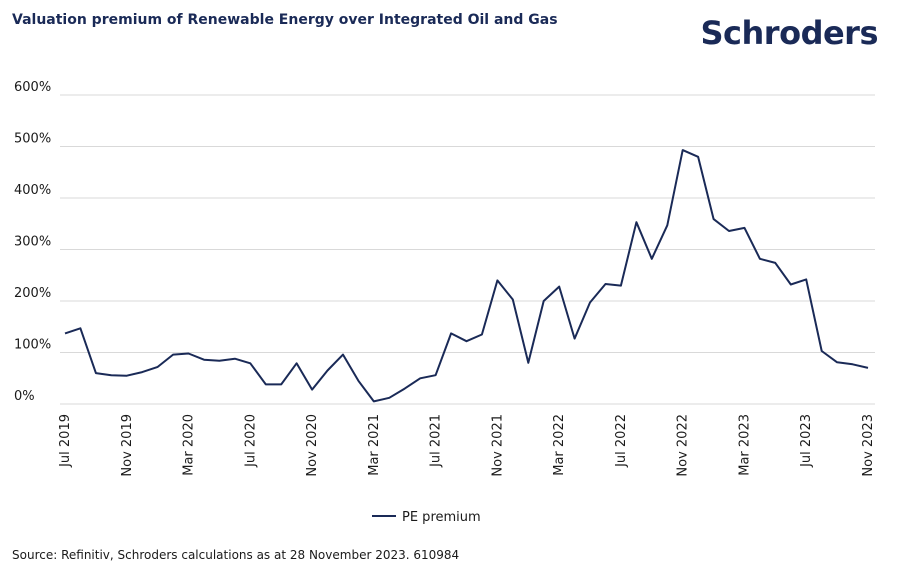 This screenshot has height=571, width=900. What do you see at coordinates (32, 242) in the screenshot?
I see `y-tick-label: 300%` at bounding box center [32, 242].